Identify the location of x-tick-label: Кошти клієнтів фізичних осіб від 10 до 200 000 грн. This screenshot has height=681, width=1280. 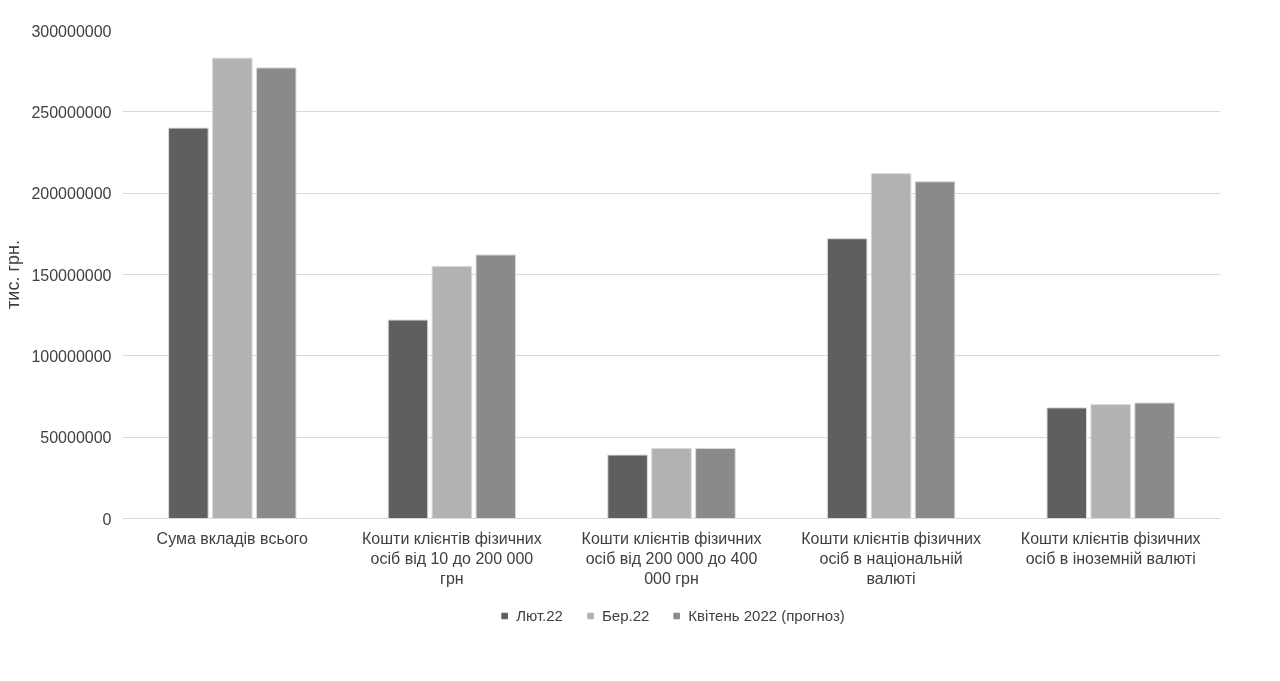
(452, 558).